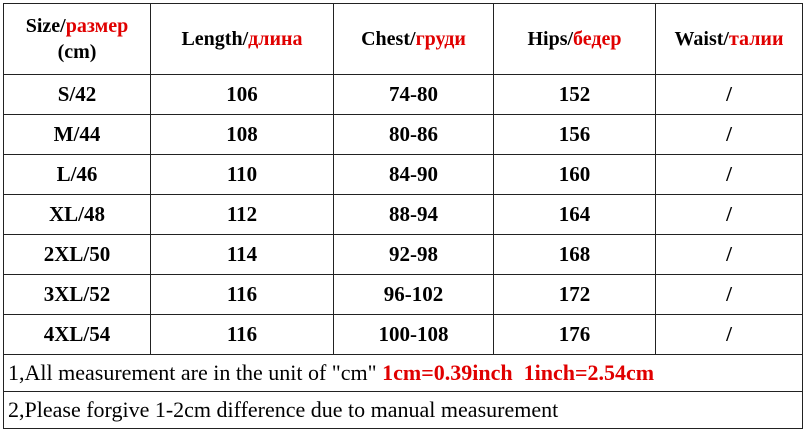 The height and width of the screenshot is (429, 804). Describe the element at coordinates (574, 174) in the screenshot. I see `cell: 160` at that location.